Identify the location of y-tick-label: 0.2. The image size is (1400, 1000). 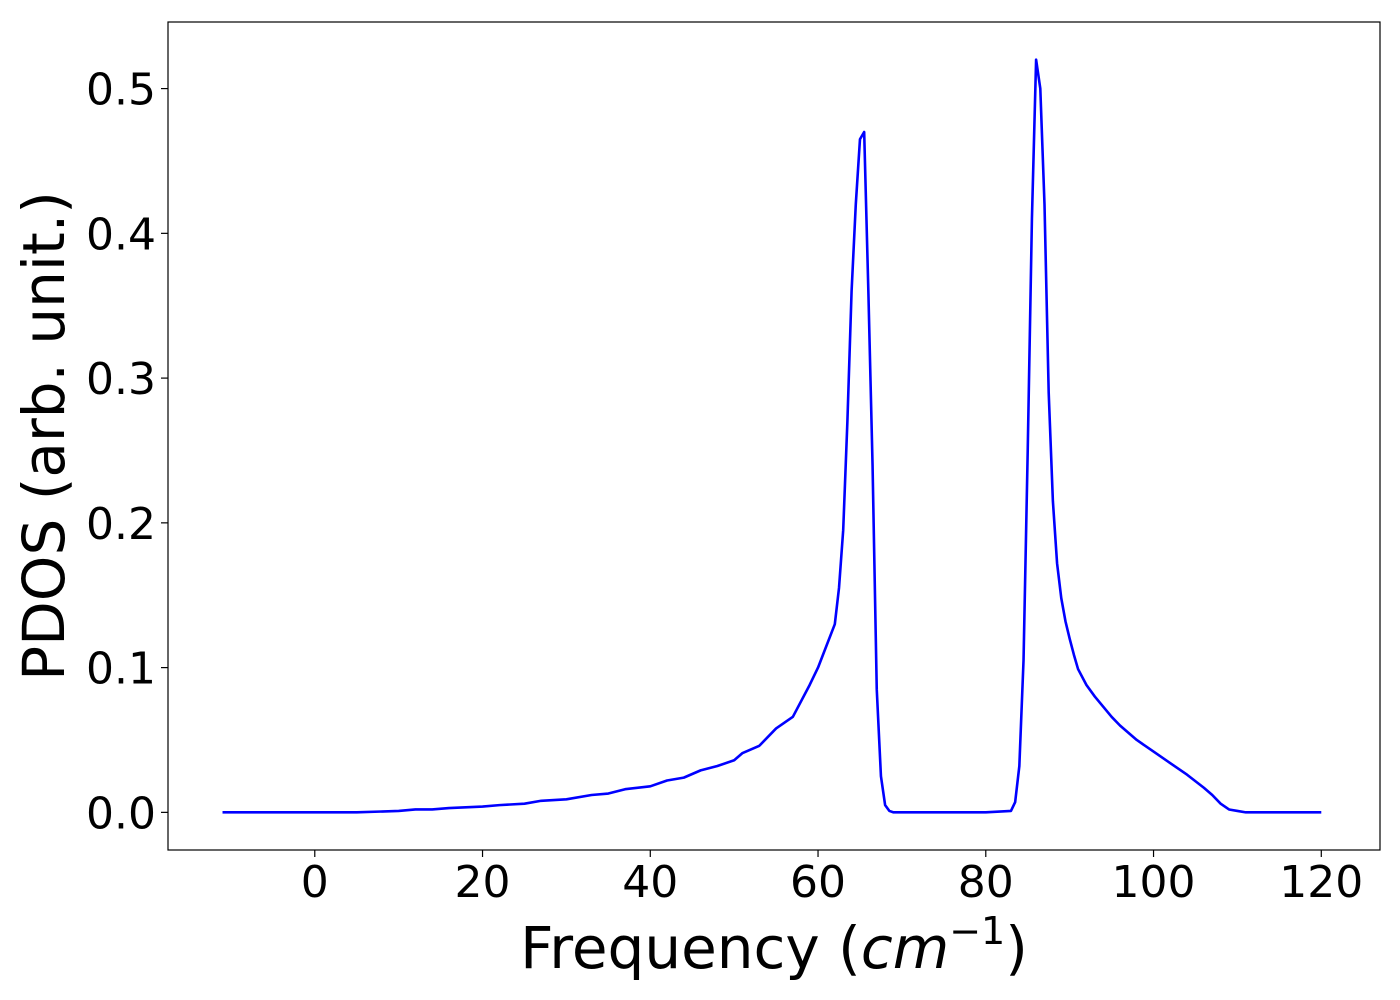
(121, 524).